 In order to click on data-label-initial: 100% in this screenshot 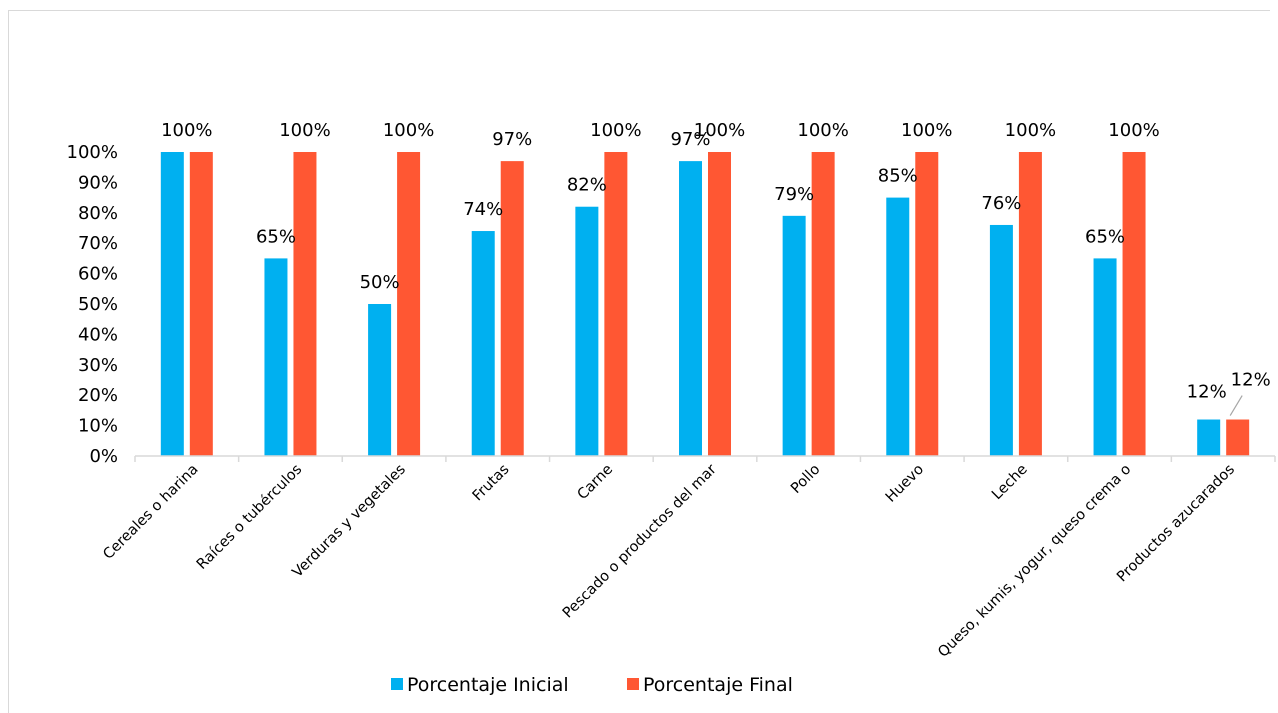, I will do `click(186, 130)`.